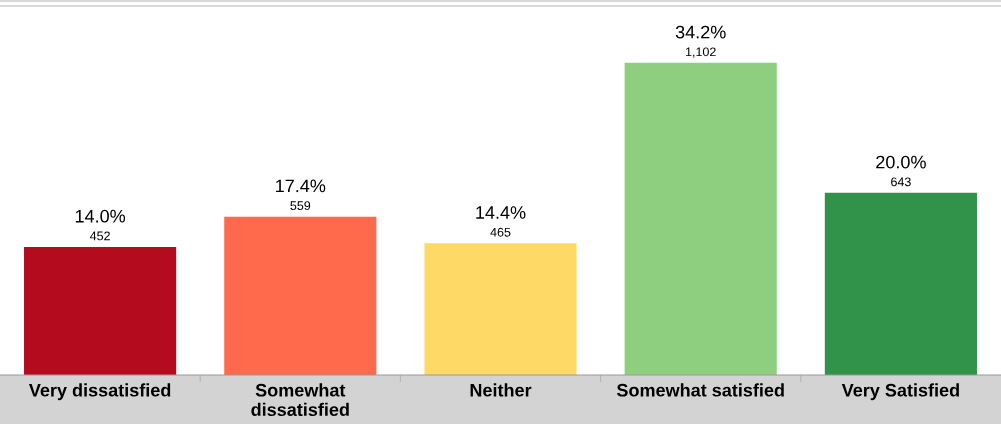  What do you see at coordinates (301, 186) in the screenshot?
I see `annotation: 17.4%` at bounding box center [301, 186].